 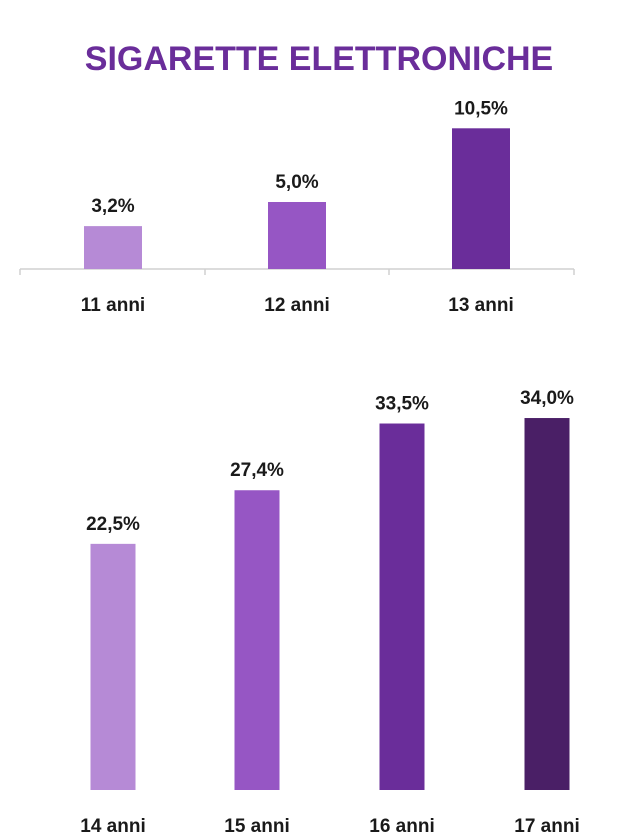 What do you see at coordinates (296, 305) in the screenshot?
I see `category-label: 12 anni` at bounding box center [296, 305].